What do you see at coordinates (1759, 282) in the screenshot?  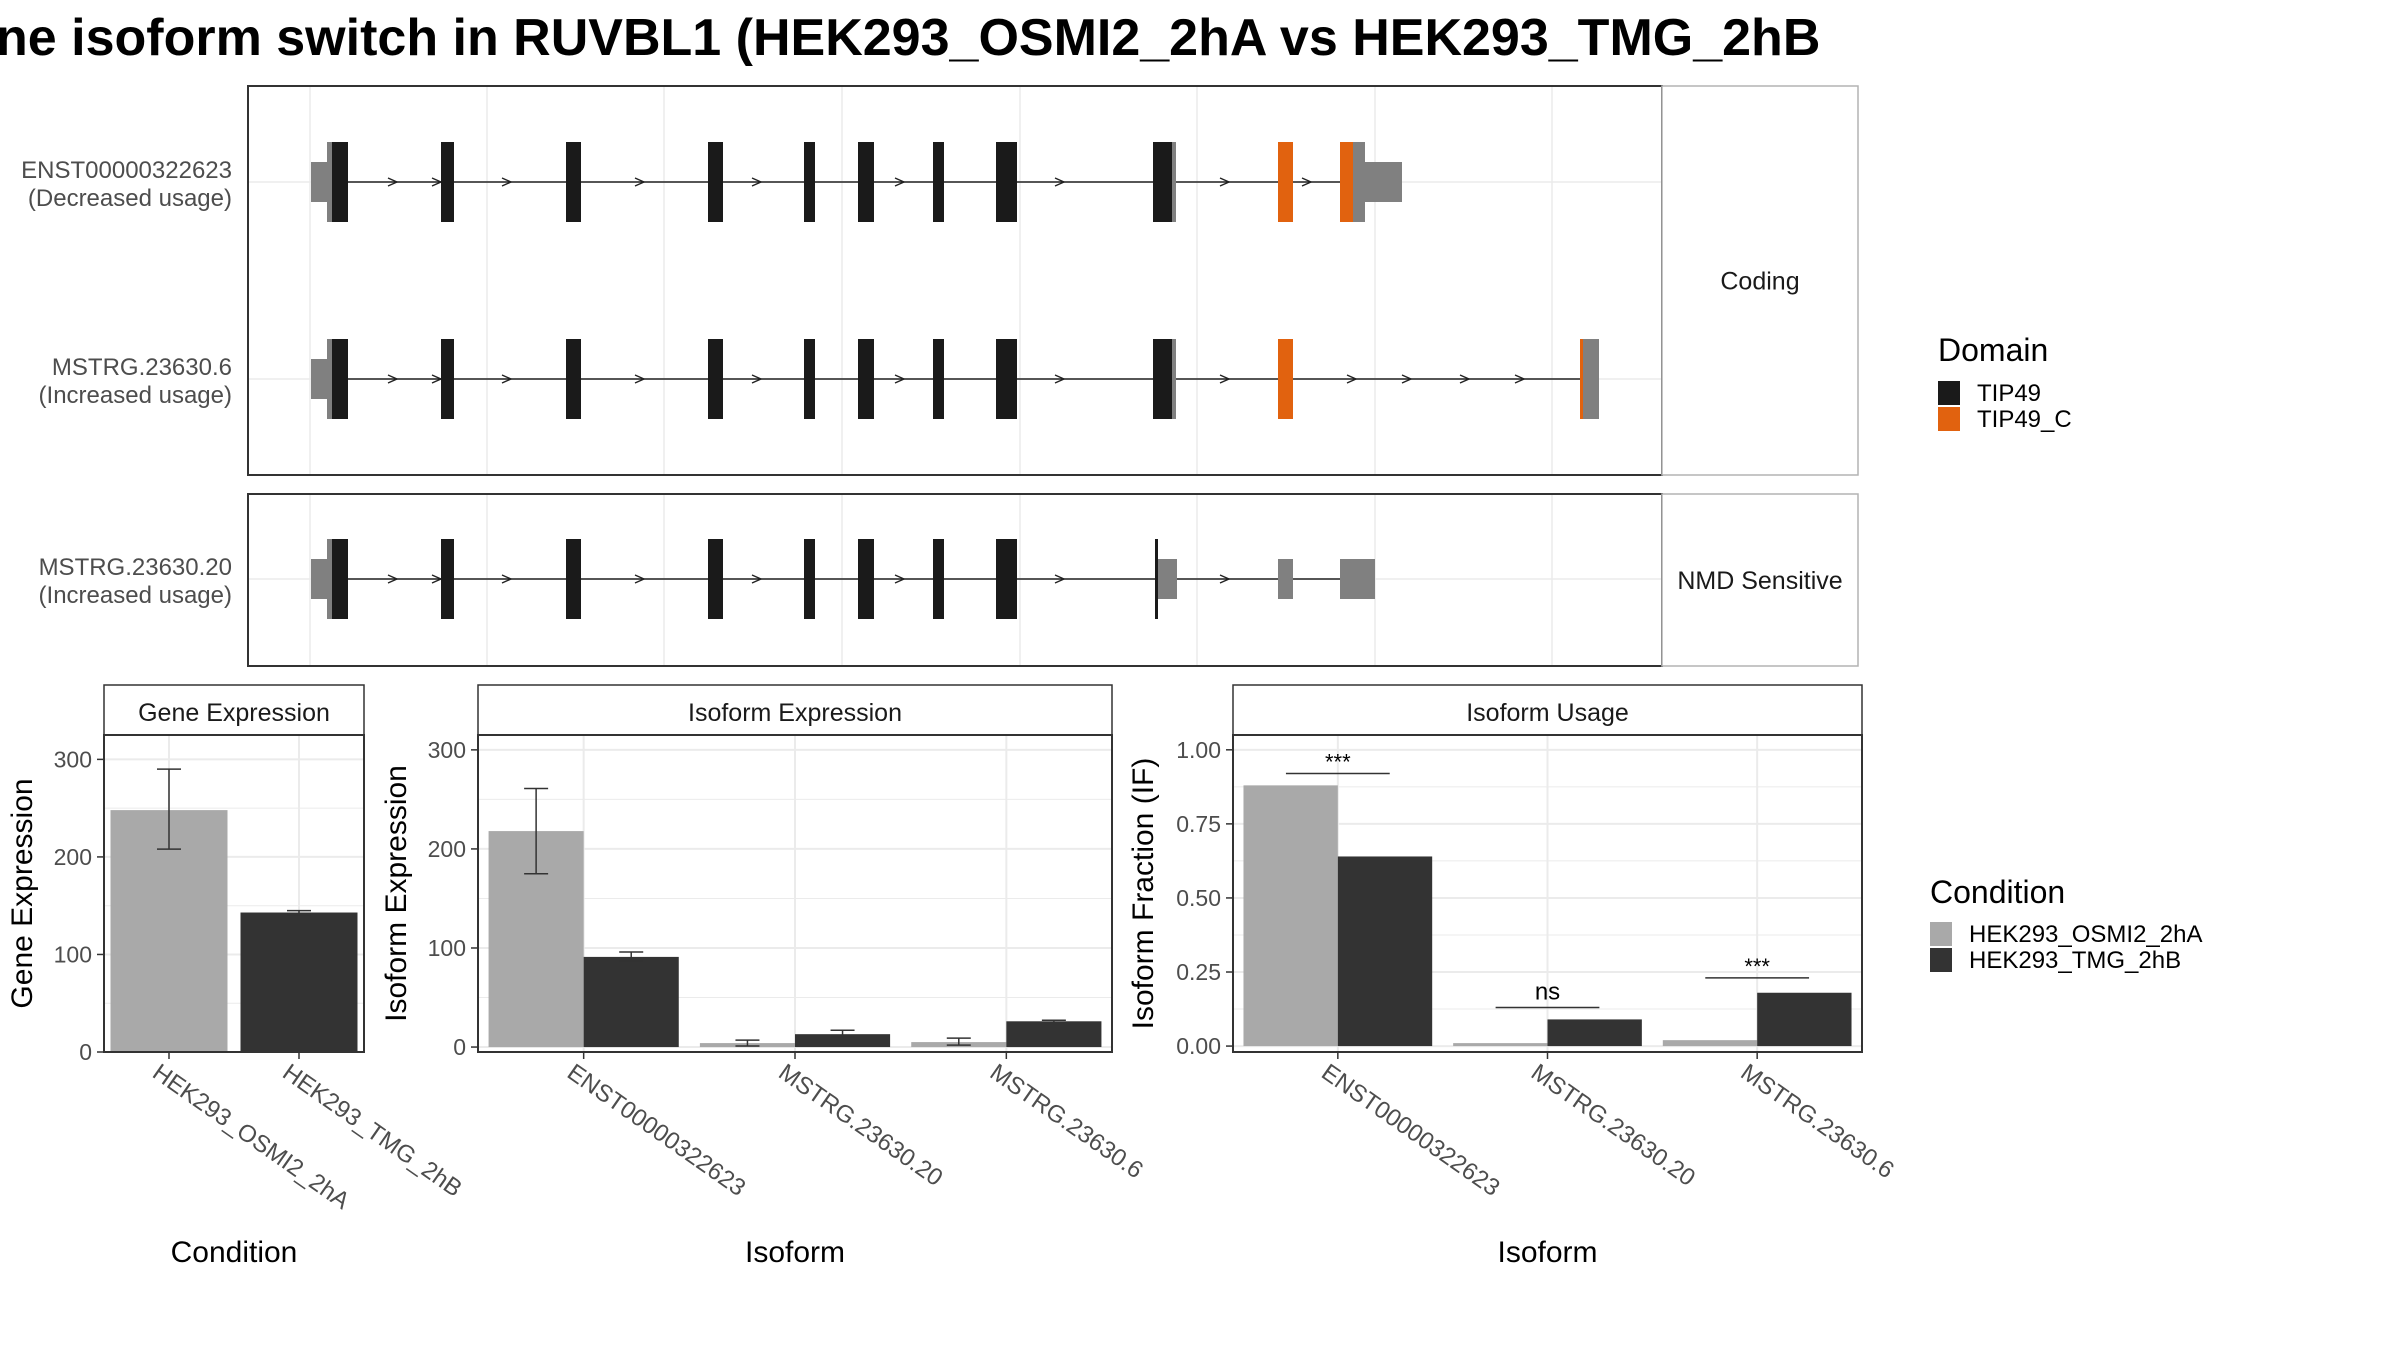 I see `strip-label: Coding` at bounding box center [1759, 282].